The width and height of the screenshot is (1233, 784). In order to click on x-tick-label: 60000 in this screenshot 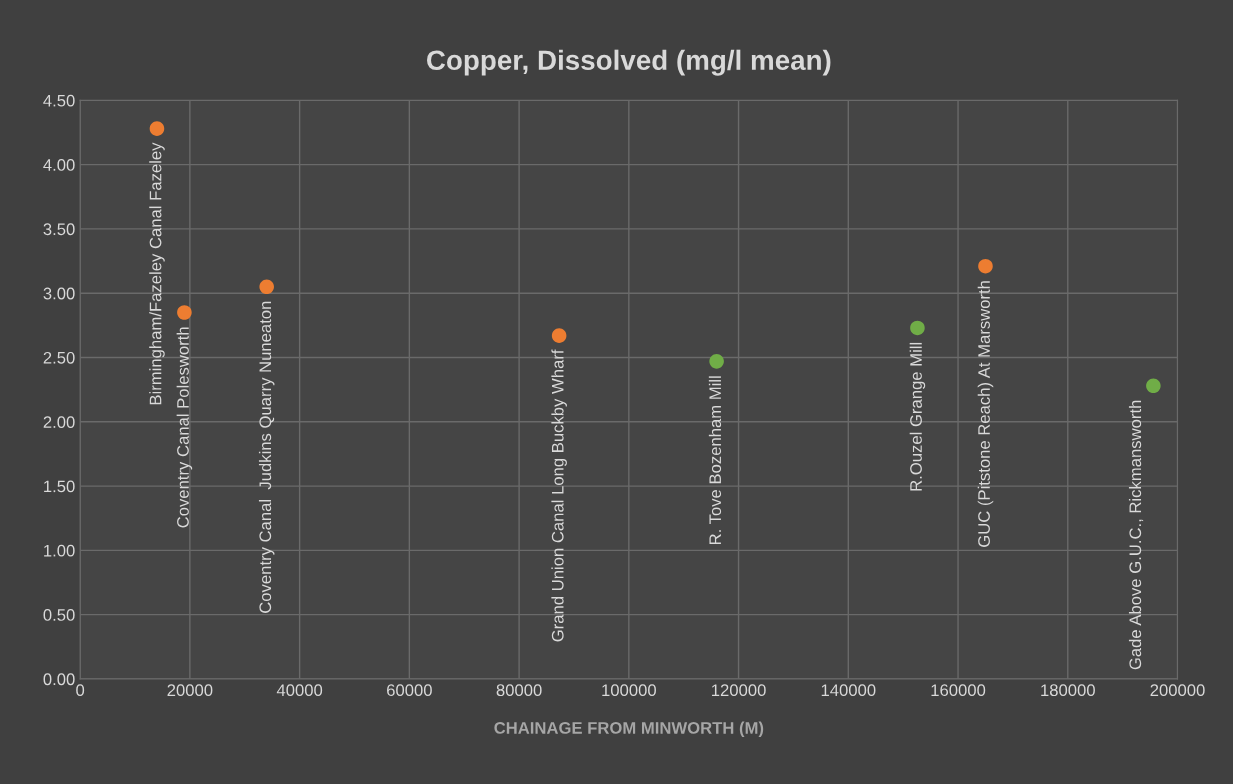, I will do `click(409, 690)`.